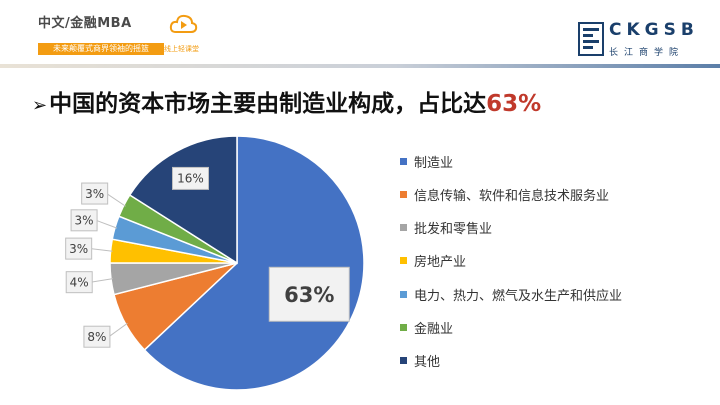 Image resolution: width=720 pixels, height=405 pixels. I want to click on data-label: 8%, so click(96, 337).